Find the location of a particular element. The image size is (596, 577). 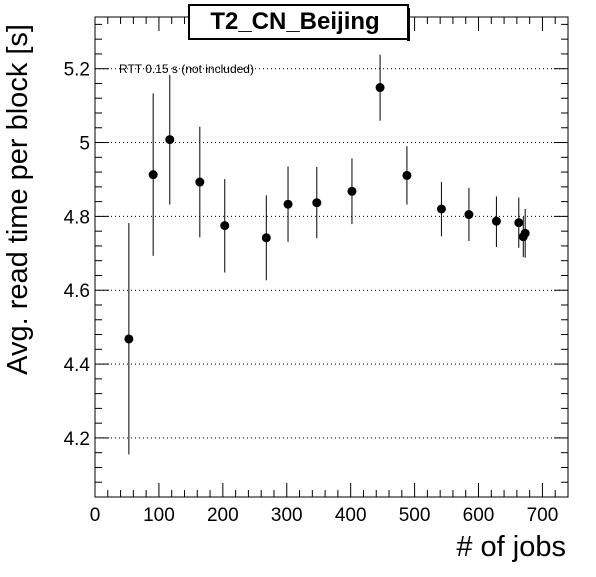

y-axis-title: Avg. read time per block [s] is located at coordinates (18, 199).